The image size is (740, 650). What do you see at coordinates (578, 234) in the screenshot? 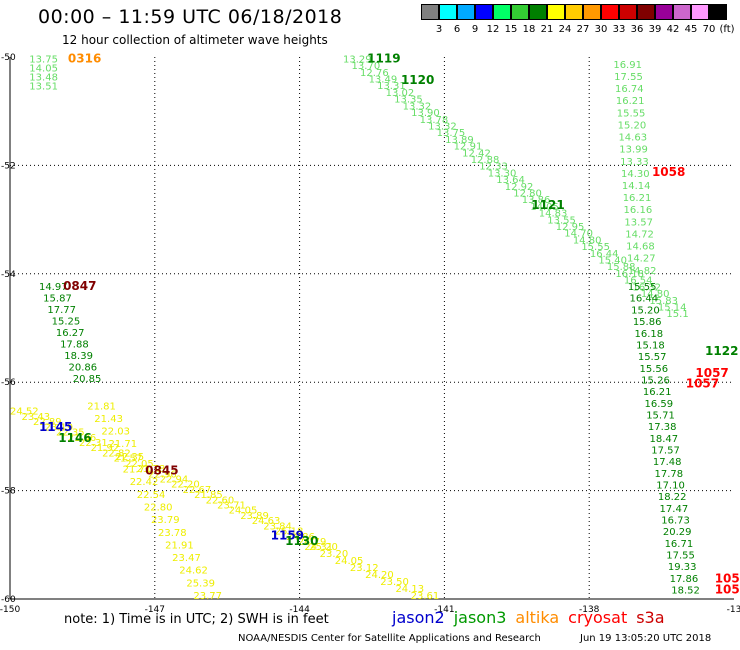
I see `wave-height-value: 14.70` at bounding box center [578, 234].